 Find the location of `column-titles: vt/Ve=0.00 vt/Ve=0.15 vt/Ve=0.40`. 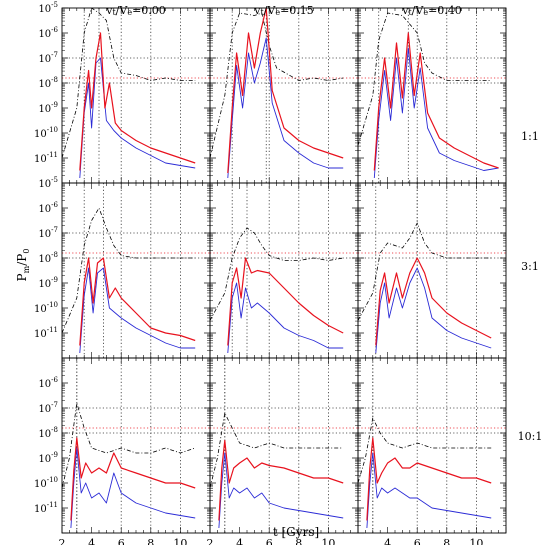

column-titles: vt/Ve=0.00 vt/Ve=0.15 vt/Ve=0.40 is located at coordinates (283, 10).